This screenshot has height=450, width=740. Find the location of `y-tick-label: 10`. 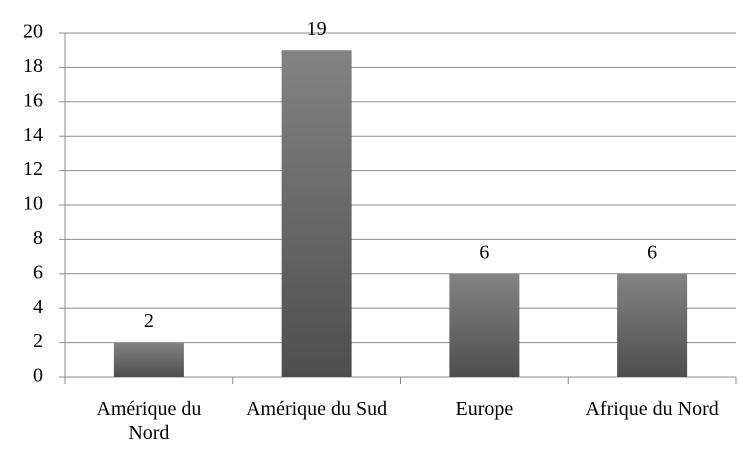

y-tick-label: 10 is located at coordinates (33, 204).